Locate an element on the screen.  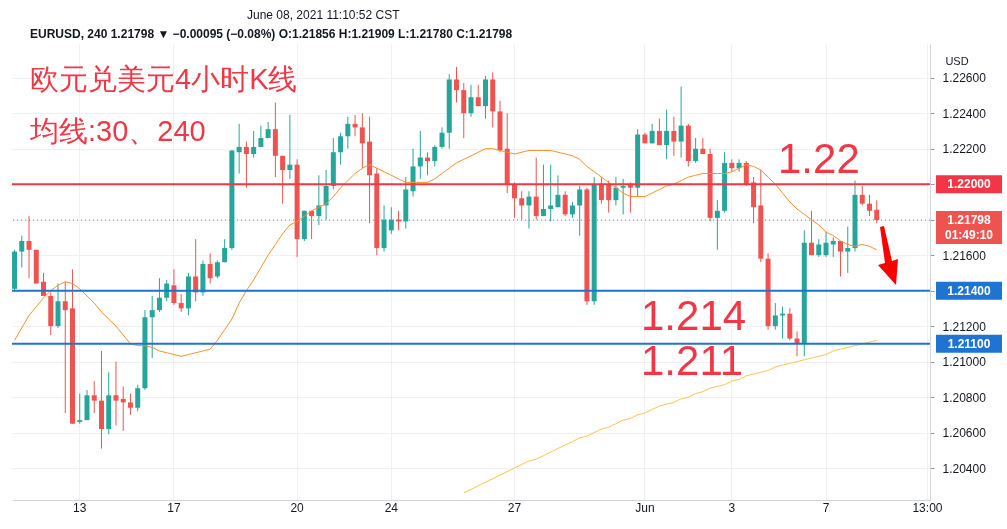
y-tick-label: 1.20400 is located at coordinates (964, 468).